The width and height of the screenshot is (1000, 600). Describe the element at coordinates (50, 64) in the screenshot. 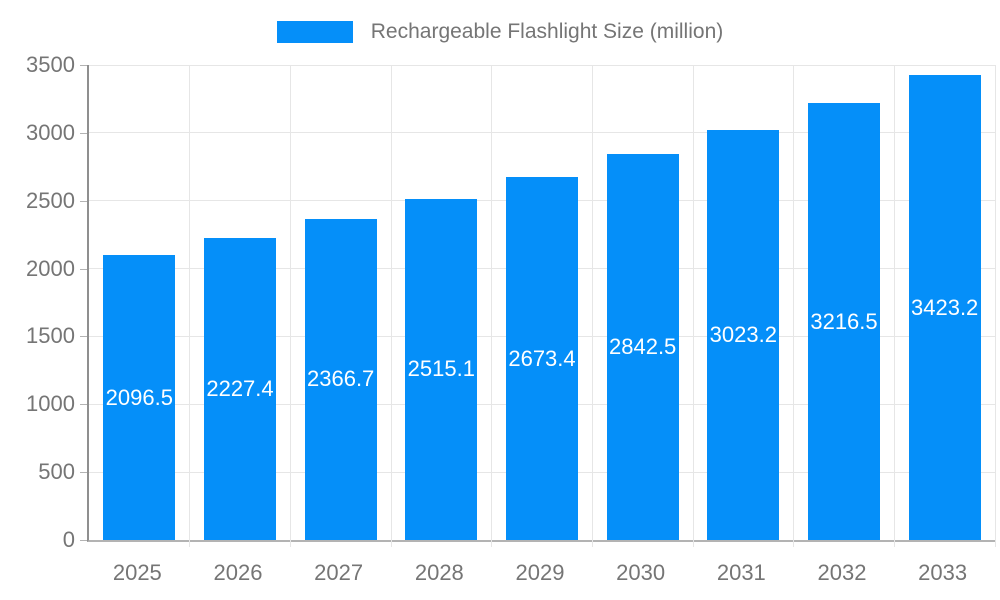

I see `y-tick-label: 3500` at that location.